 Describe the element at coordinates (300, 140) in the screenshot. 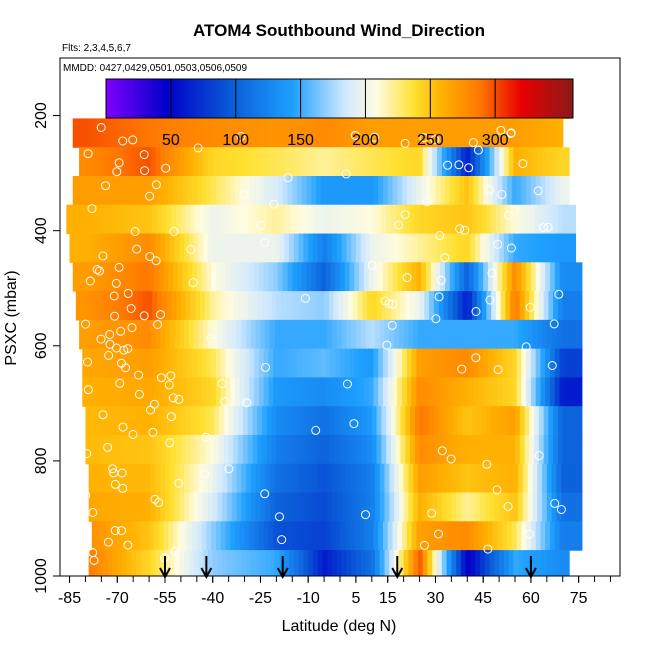

I see `colorbar-tick-label: 150` at that location.